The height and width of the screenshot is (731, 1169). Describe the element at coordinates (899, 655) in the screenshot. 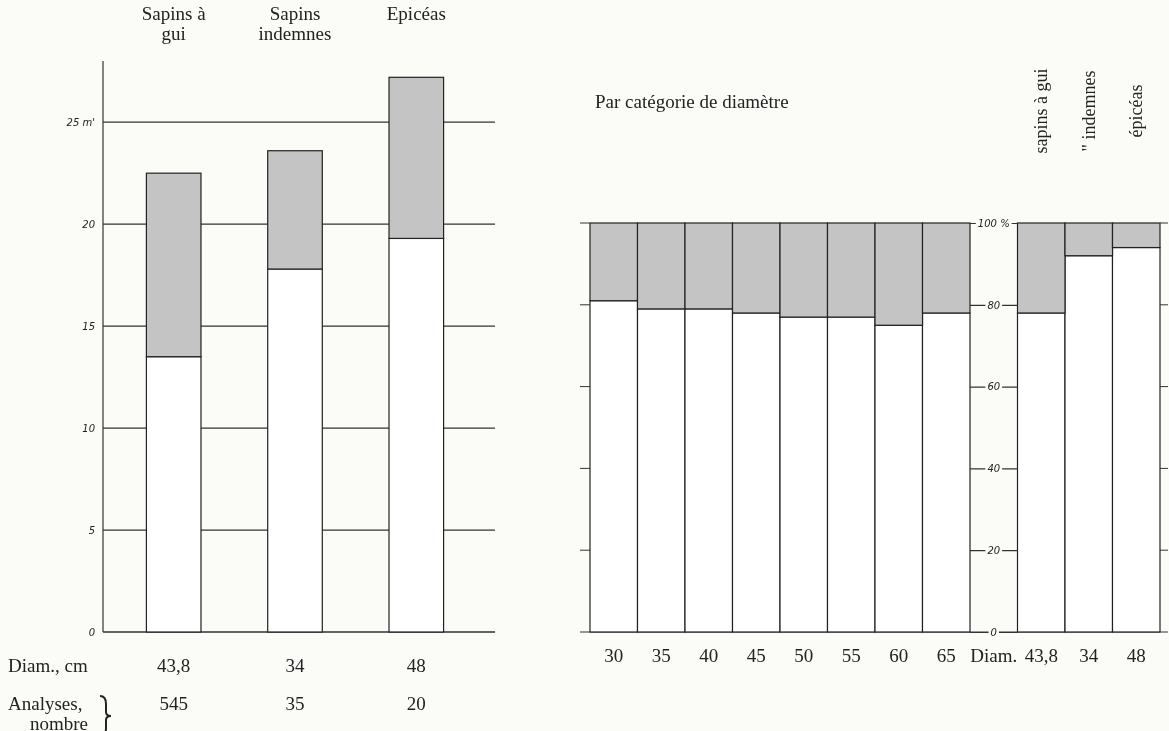

I see `x-tick-label: 60` at that location.